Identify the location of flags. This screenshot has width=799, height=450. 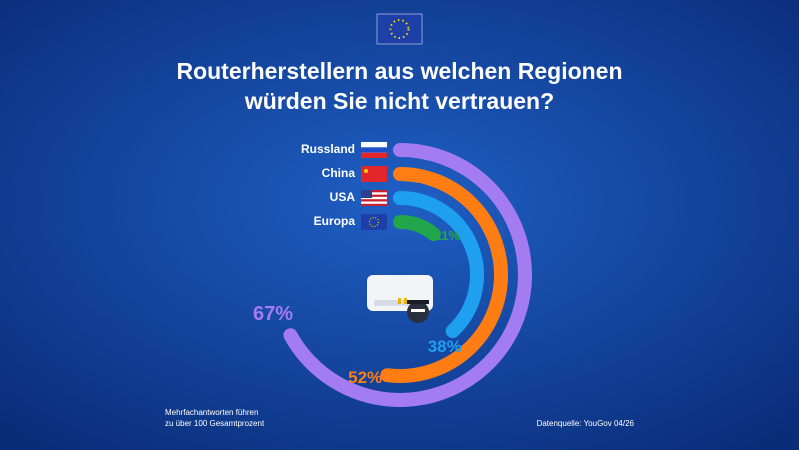
(374, 186).